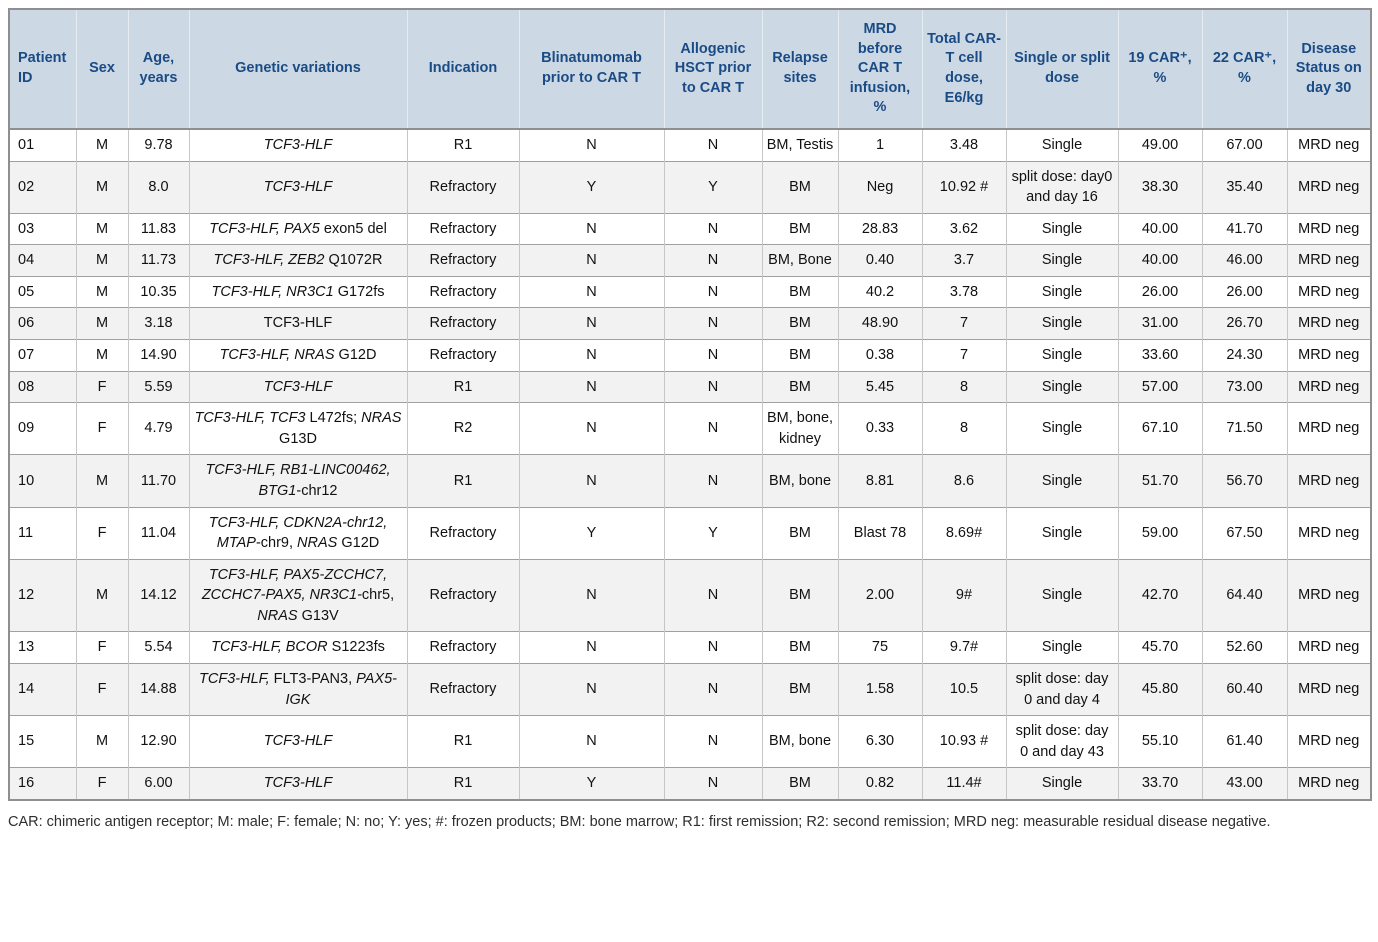 This screenshot has height=942, width=1378. I want to click on cell-genetics: TCF3-HLF, NRAS G12D, so click(297, 355).